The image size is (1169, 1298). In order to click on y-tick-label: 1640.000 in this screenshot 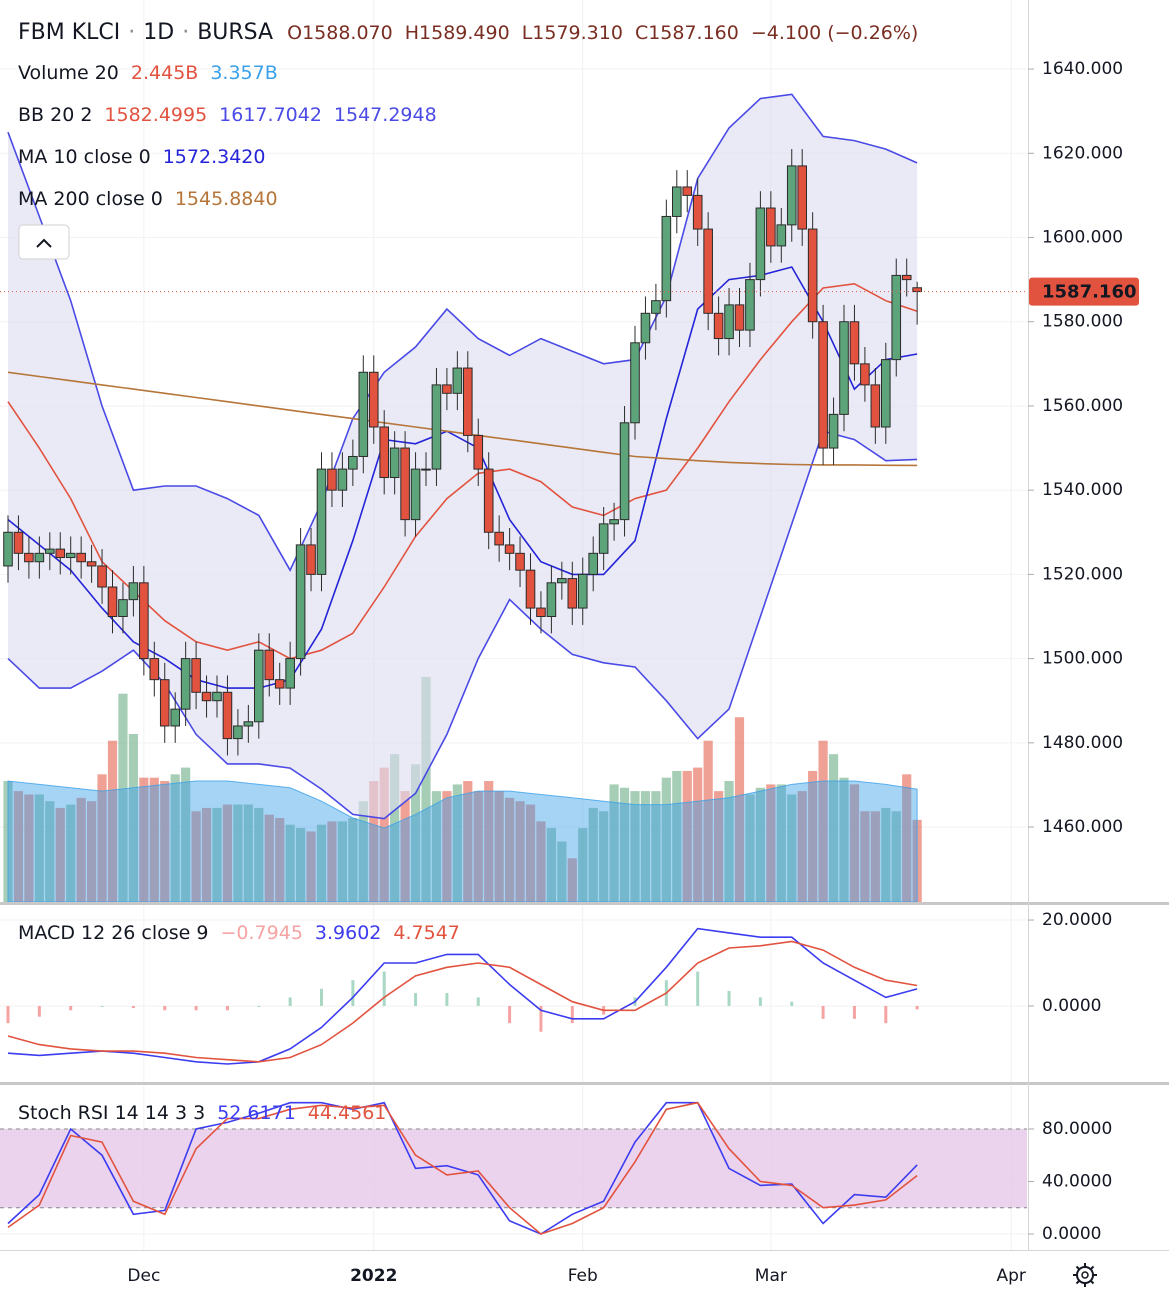, I will do `click(1082, 69)`.